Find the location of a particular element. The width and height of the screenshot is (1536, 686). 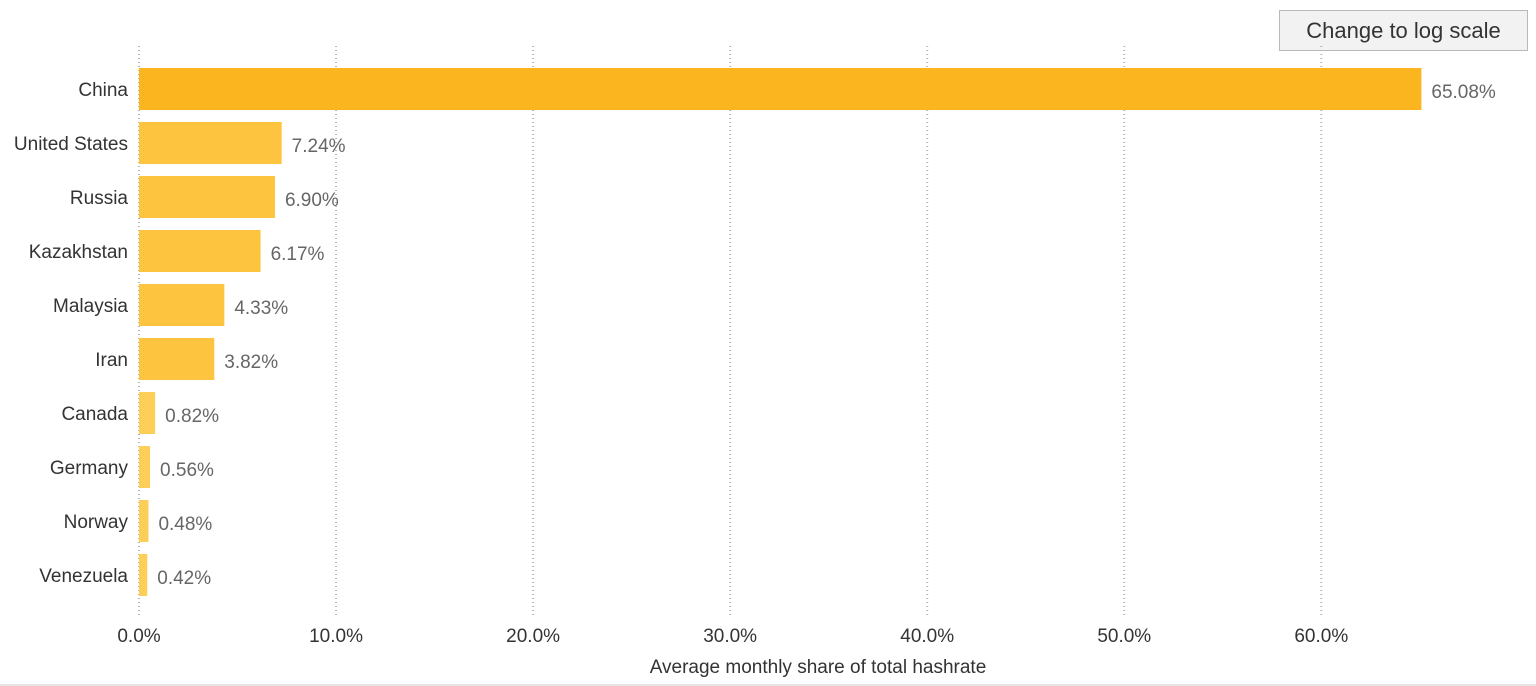

category-label: Malaysia is located at coordinates (90, 306).